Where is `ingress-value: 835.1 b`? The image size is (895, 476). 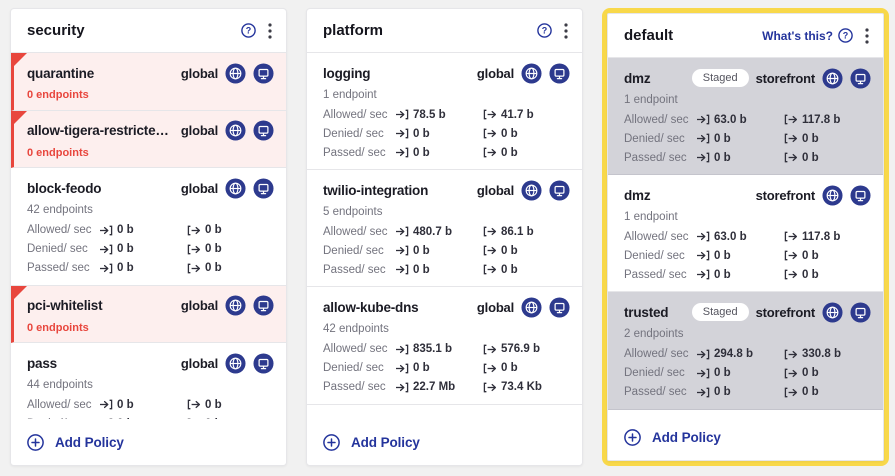 ingress-value: 835.1 b is located at coordinates (439, 349).